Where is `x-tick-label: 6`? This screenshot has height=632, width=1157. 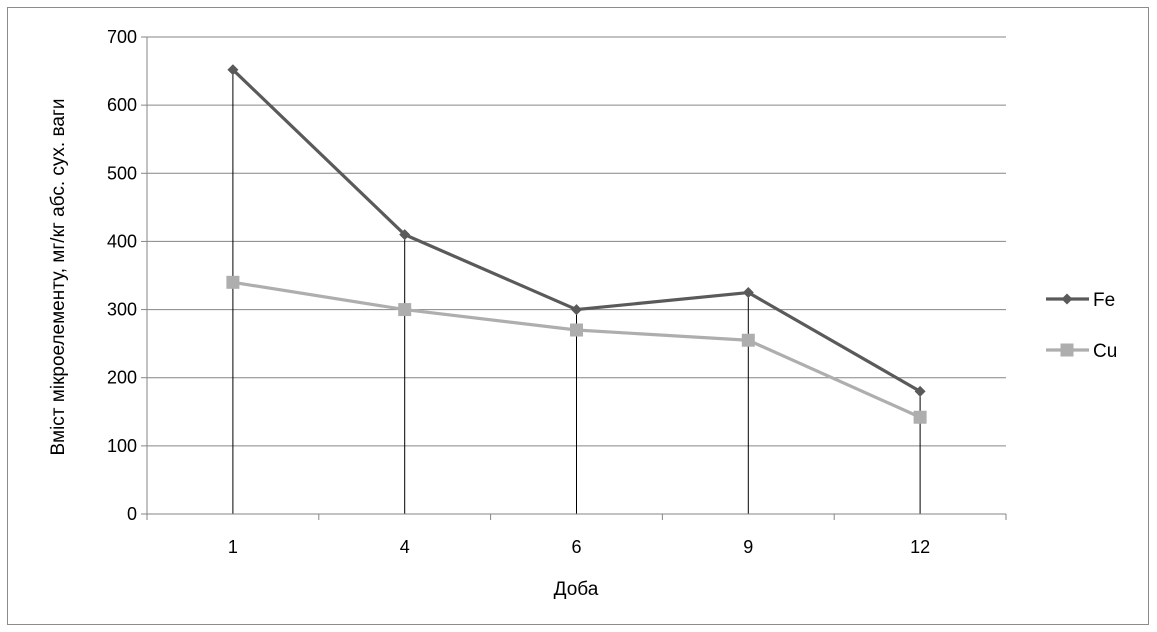 x-tick-label: 6 is located at coordinates (576, 547).